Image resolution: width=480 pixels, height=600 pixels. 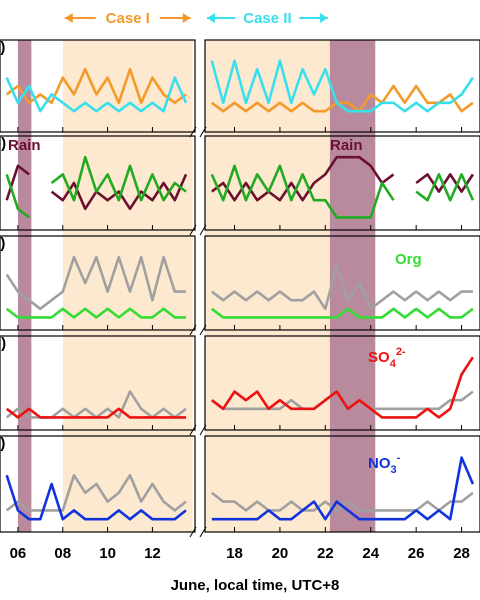 What do you see at coordinates (401, 352) in the screenshot?
I see `annotation-sup: 2-` at bounding box center [401, 352].